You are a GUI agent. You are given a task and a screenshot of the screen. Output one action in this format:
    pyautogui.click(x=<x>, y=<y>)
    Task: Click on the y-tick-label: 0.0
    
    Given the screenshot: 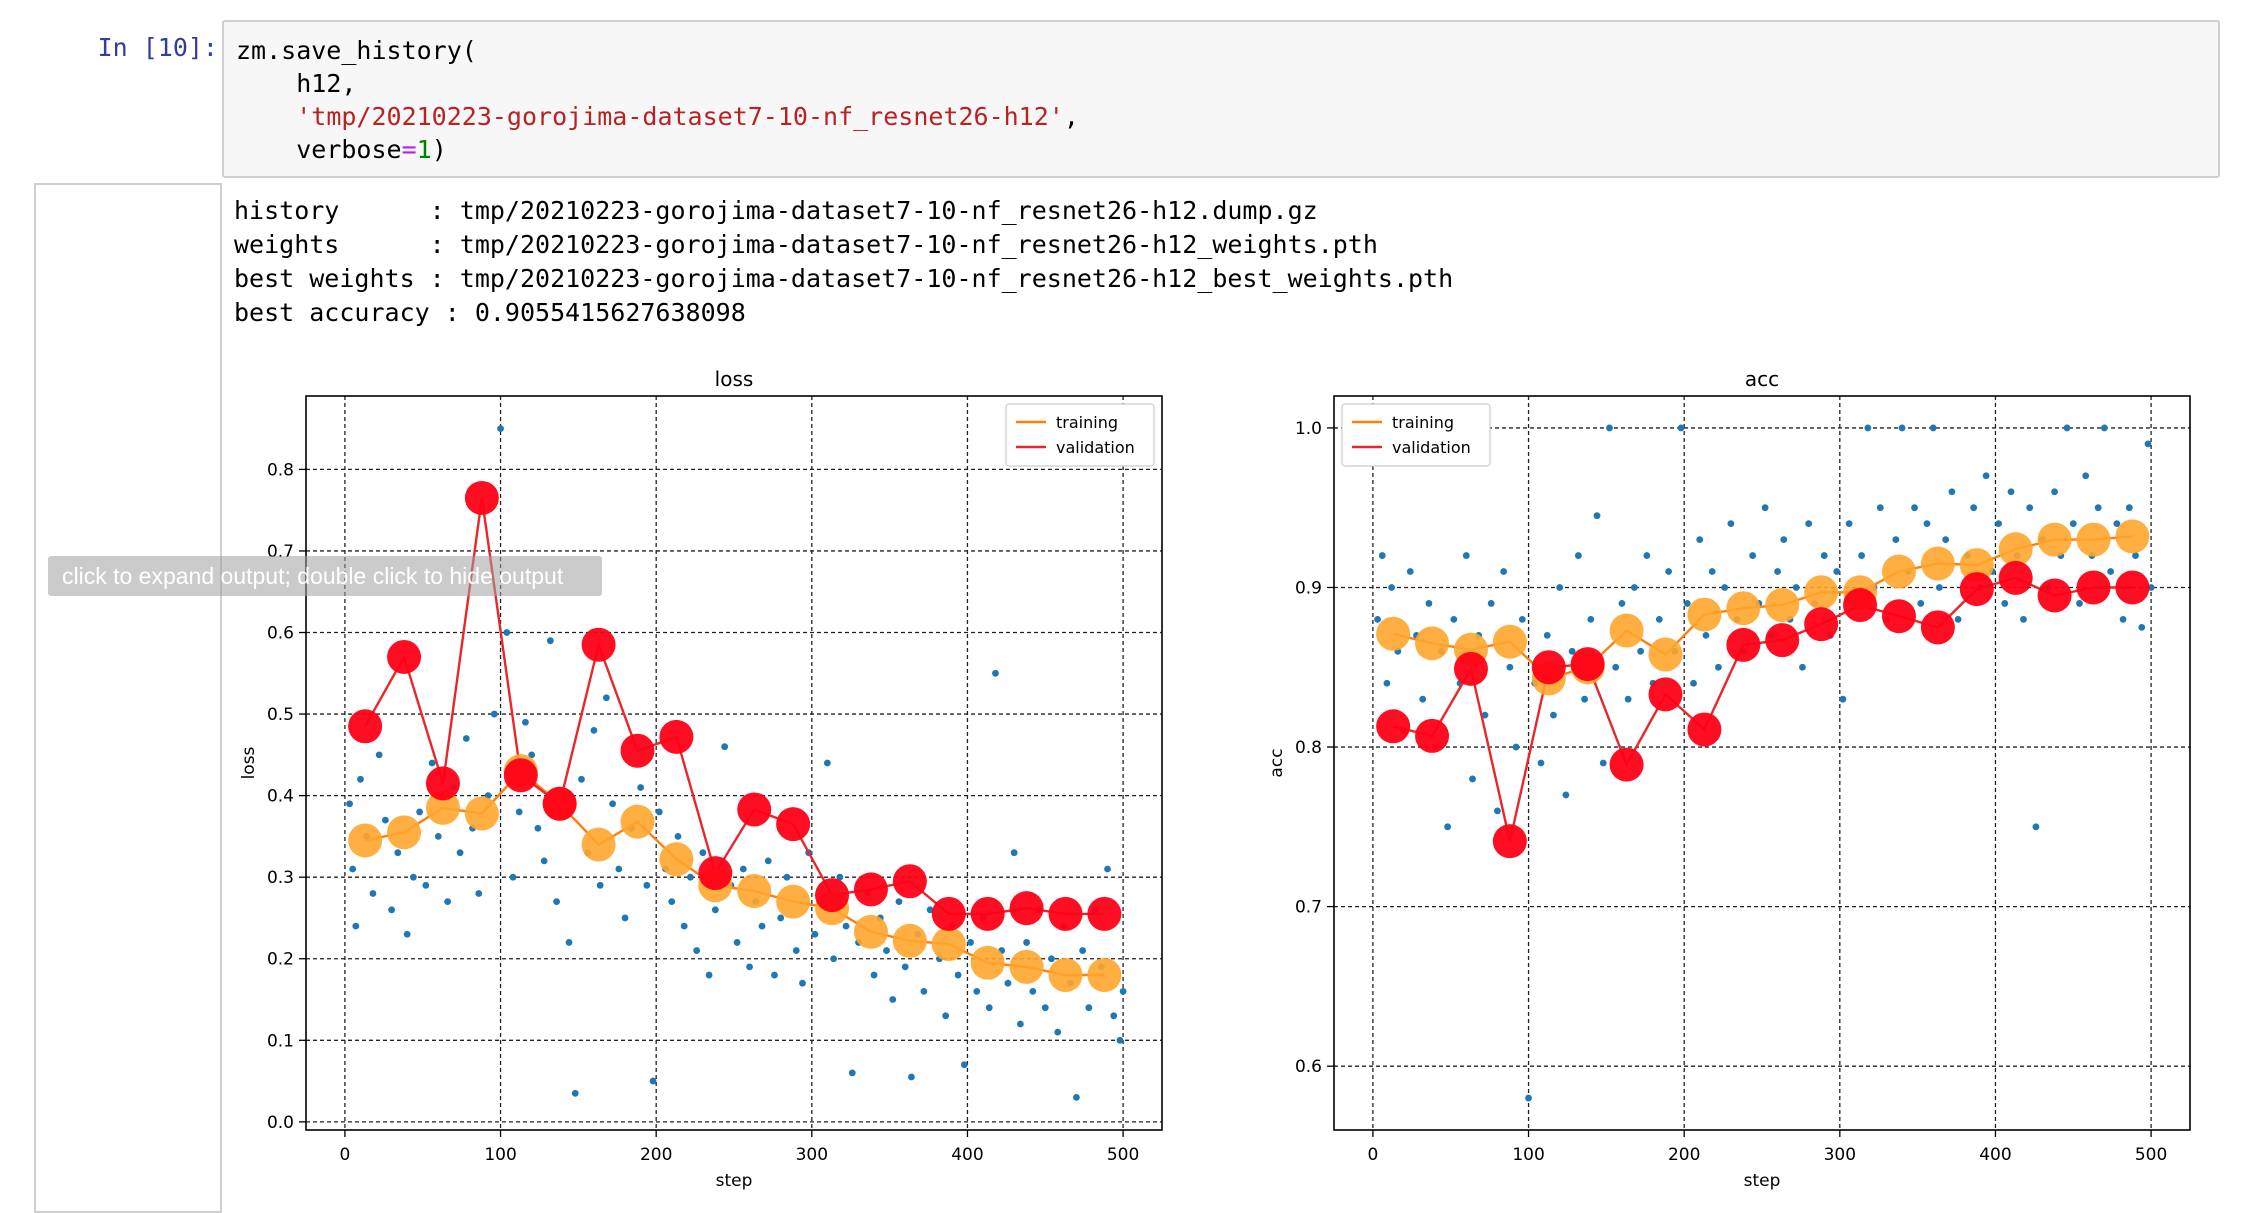 What is the action you would take?
    pyautogui.click(x=280, y=1123)
    